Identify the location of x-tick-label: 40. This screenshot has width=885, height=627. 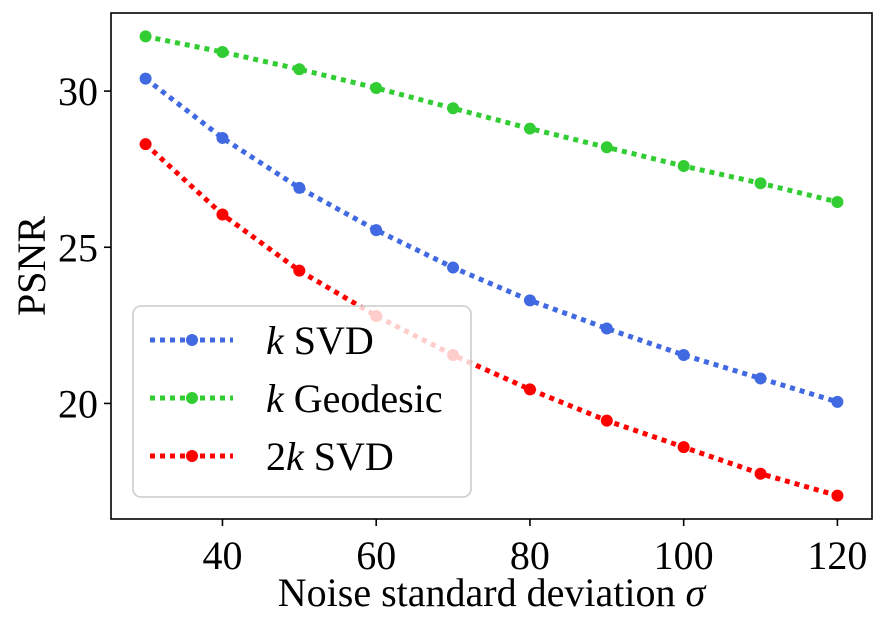
(222, 555).